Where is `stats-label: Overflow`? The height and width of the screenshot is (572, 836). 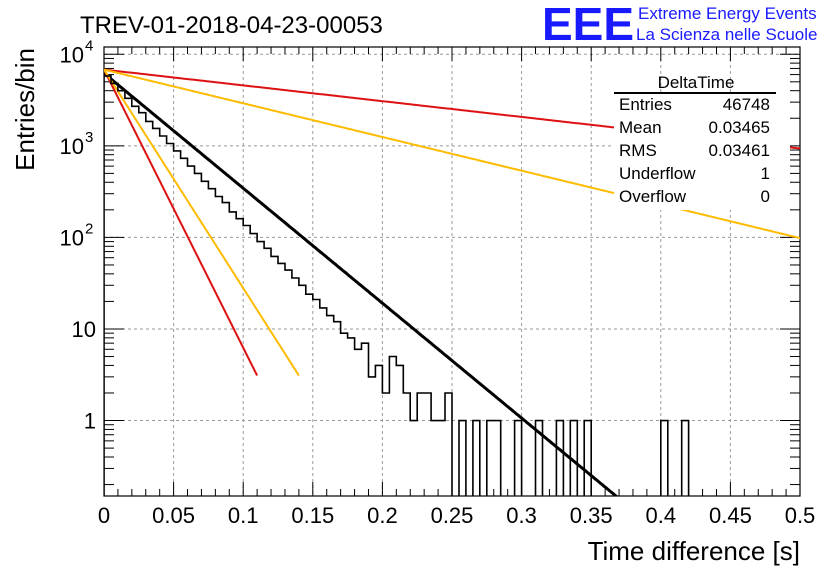
stats-label: Overflow is located at coordinates (653, 196).